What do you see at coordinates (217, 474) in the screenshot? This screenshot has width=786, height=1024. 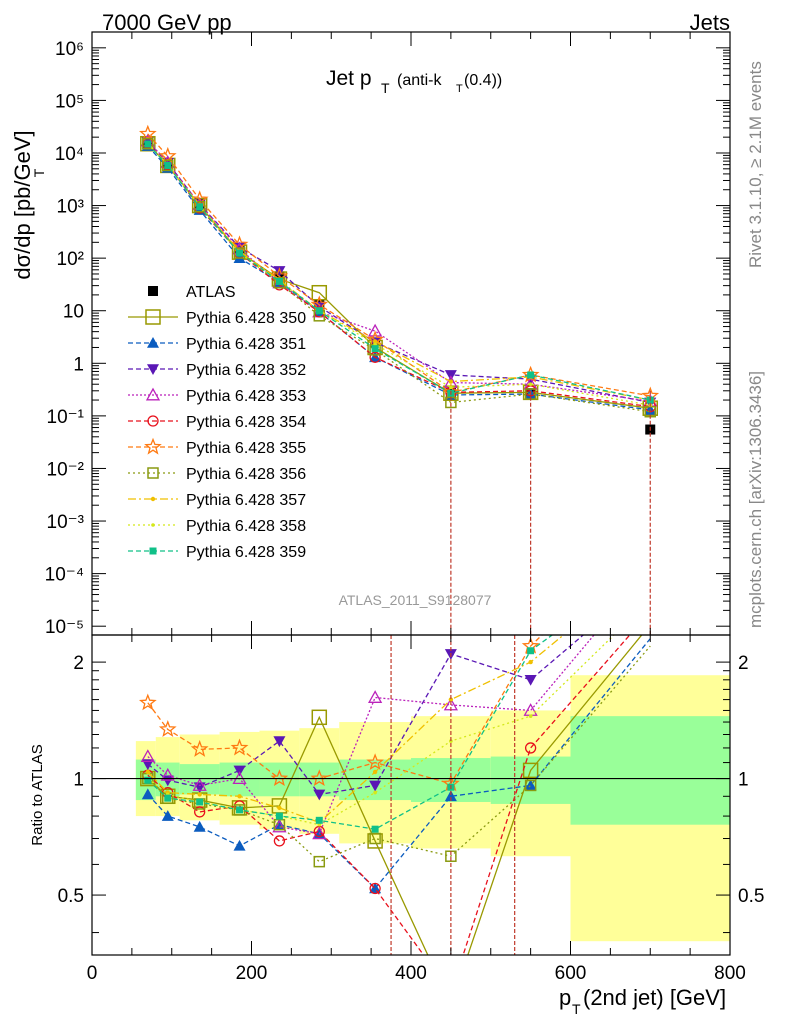 I see `legend-entry: Pythia 6.428 356` at bounding box center [217, 474].